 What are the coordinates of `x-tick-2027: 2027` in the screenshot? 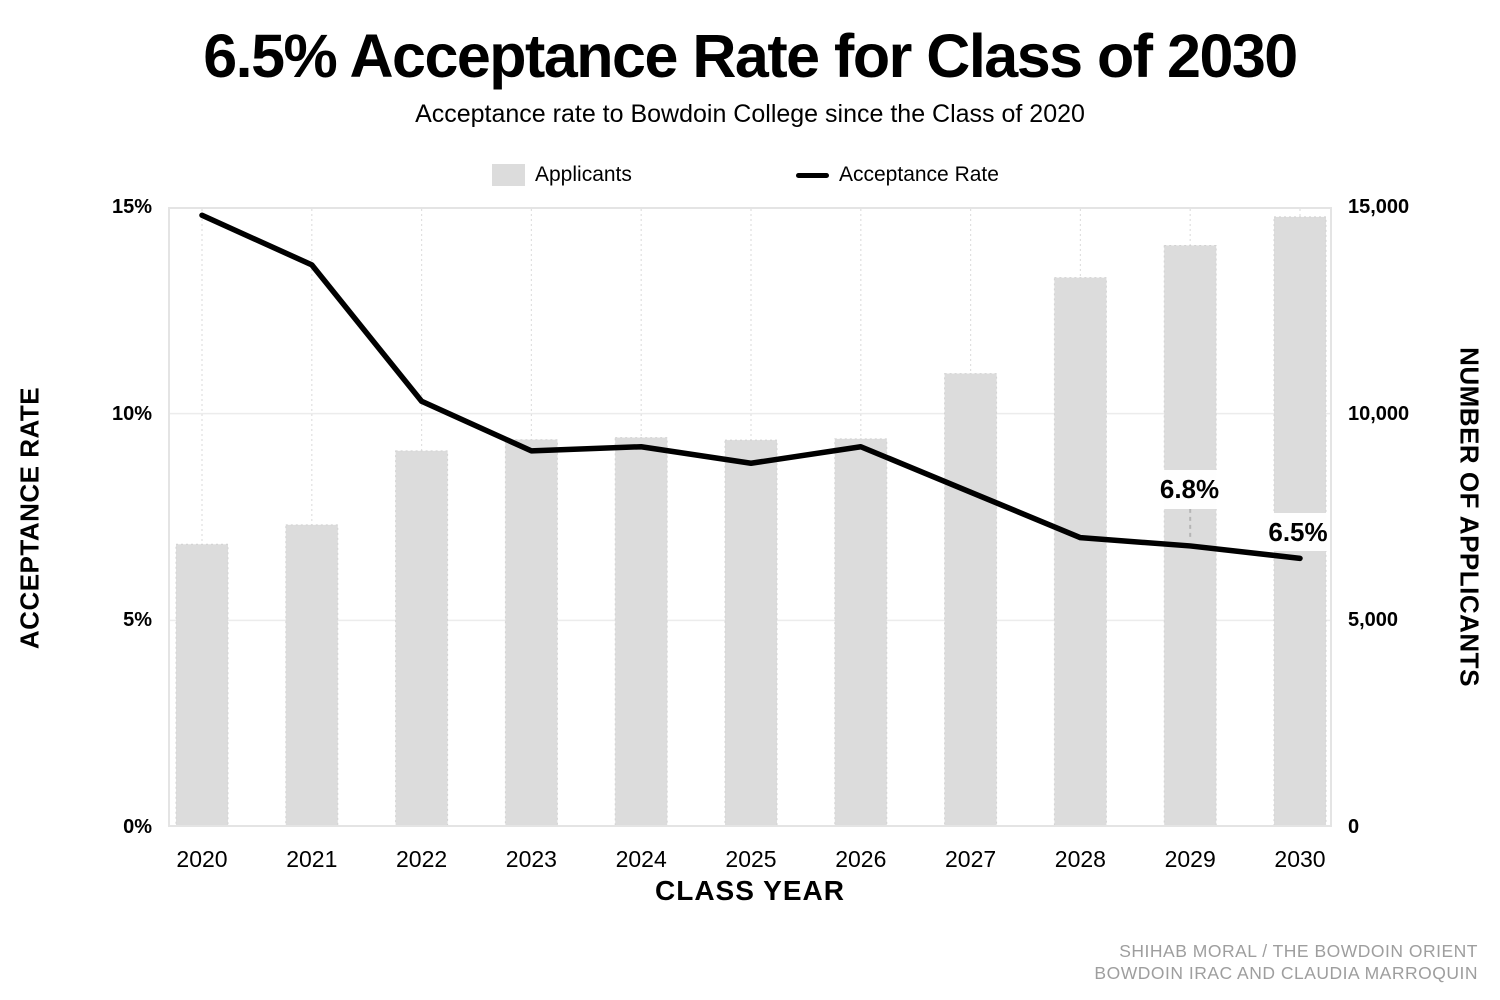 It's located at (971, 859).